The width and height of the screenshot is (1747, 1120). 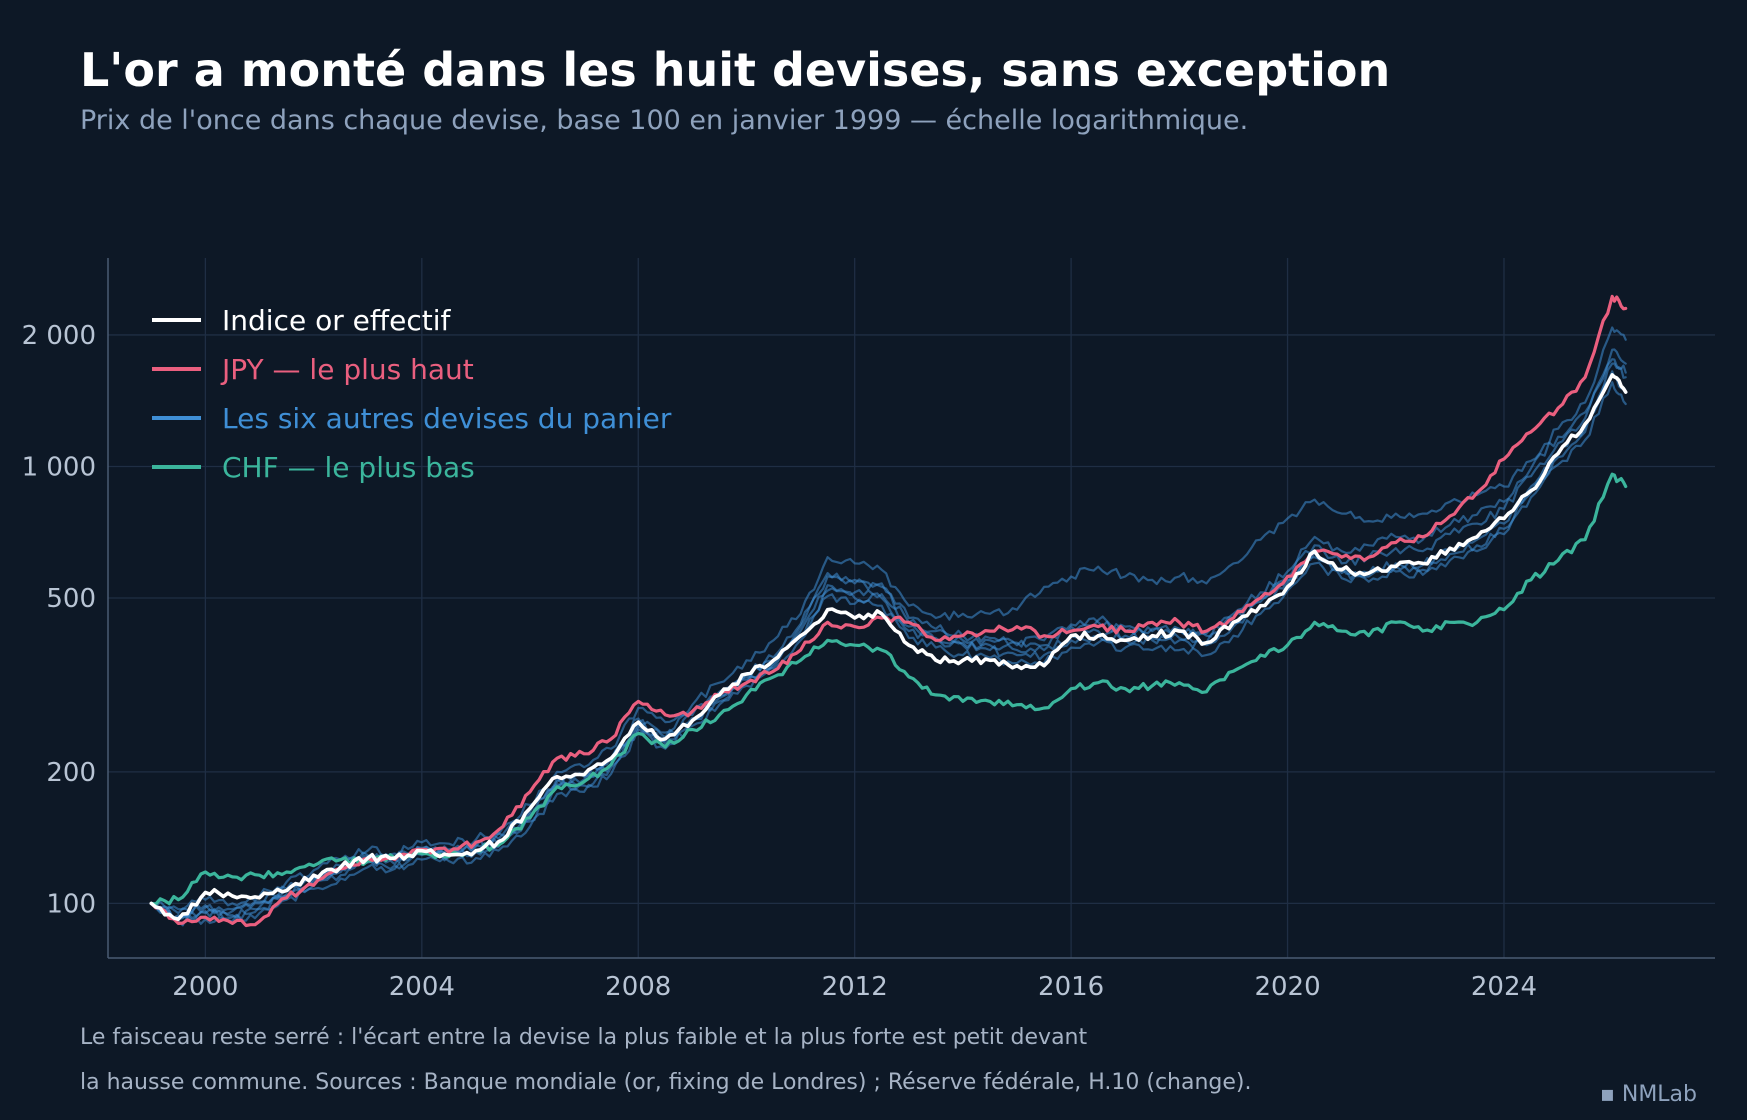 What do you see at coordinates (422, 987) in the screenshot?
I see `x-tick-label: 2004` at bounding box center [422, 987].